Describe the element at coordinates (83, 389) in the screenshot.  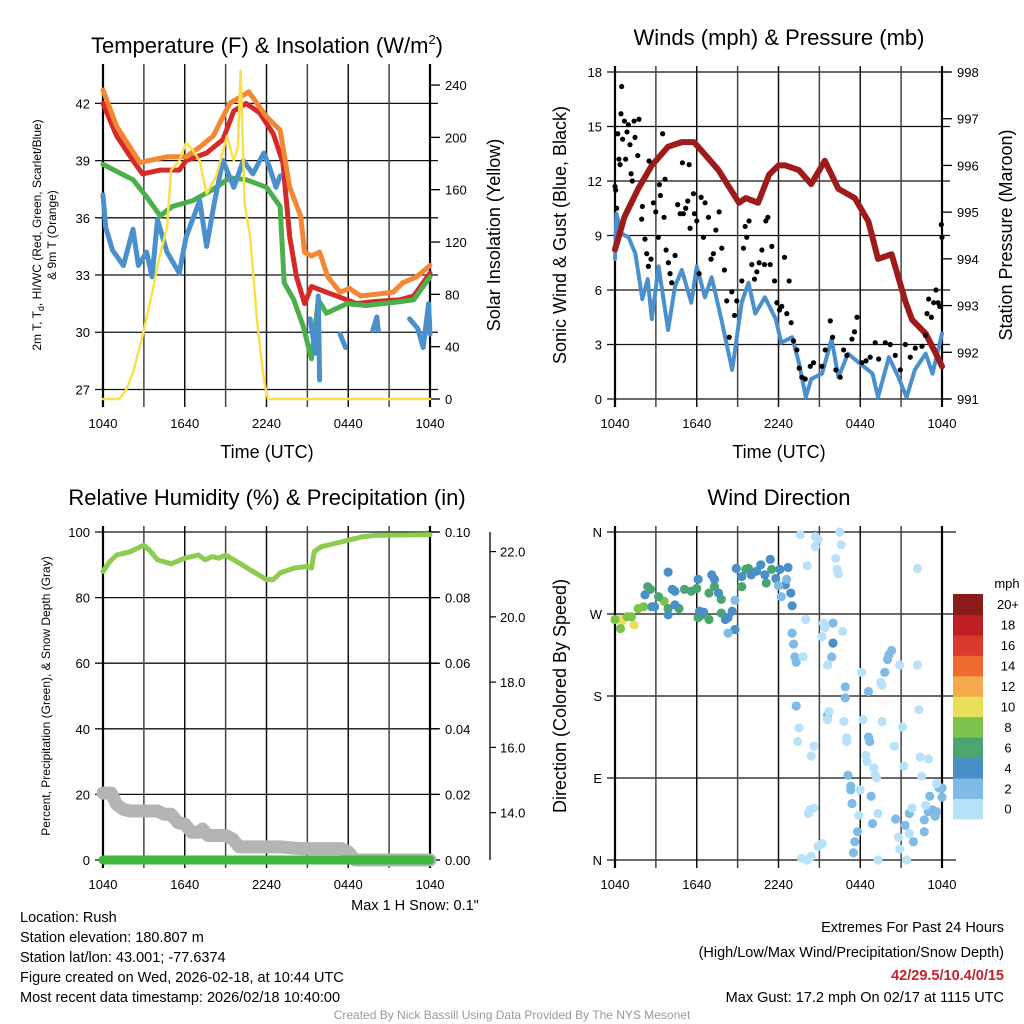
I see `y-tick-label: 27` at that location.